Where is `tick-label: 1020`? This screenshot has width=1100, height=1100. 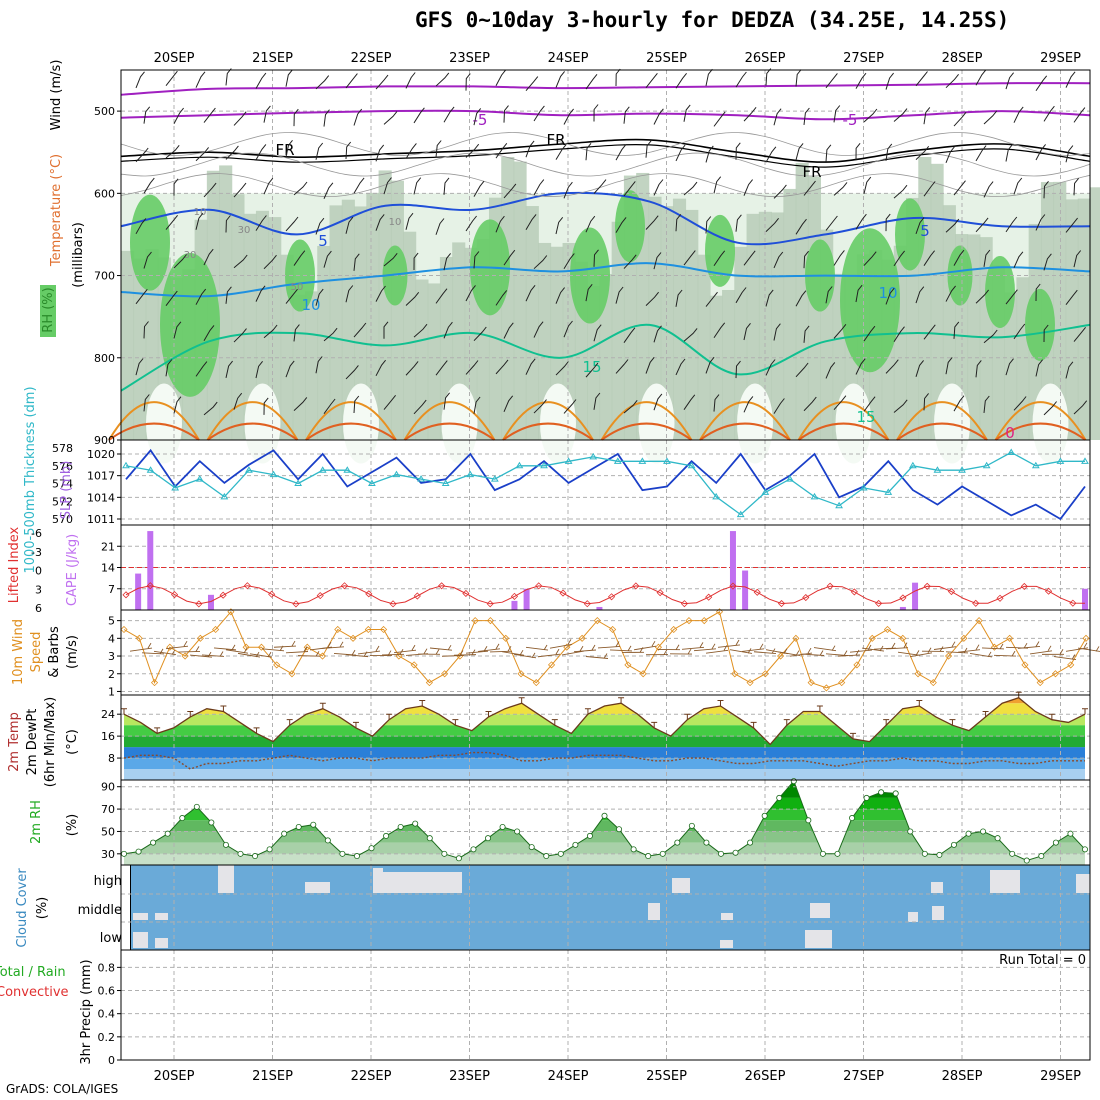
tick-label: 1020 is located at coordinates (101, 454).